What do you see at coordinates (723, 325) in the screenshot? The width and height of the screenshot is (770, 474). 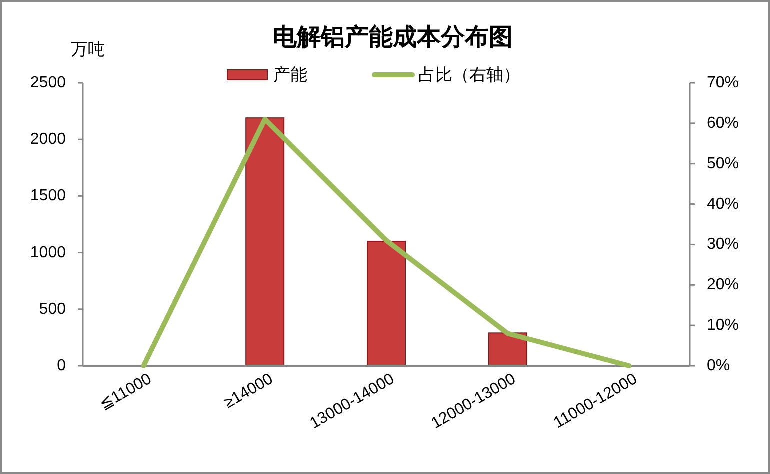 I see `y2-tick-label: 10%` at bounding box center [723, 325].